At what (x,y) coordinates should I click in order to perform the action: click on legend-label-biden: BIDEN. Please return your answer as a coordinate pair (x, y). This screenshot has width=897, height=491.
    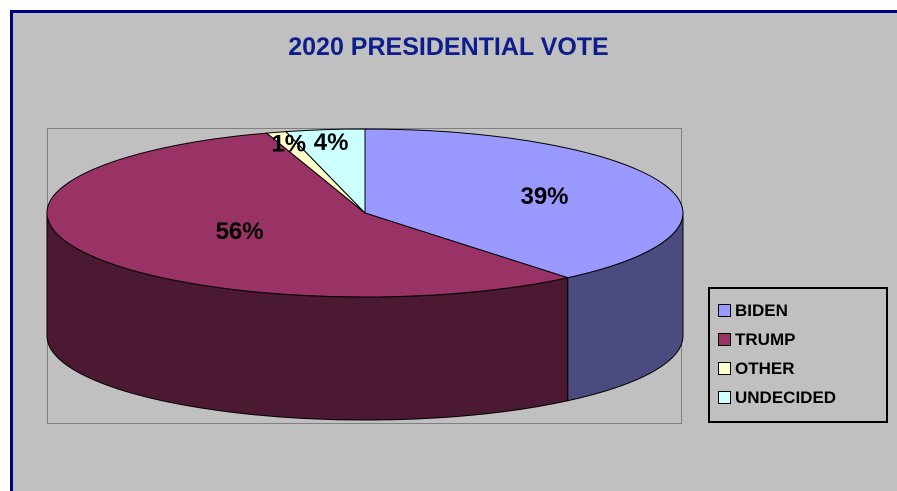
    Looking at the image, I should click on (761, 310).